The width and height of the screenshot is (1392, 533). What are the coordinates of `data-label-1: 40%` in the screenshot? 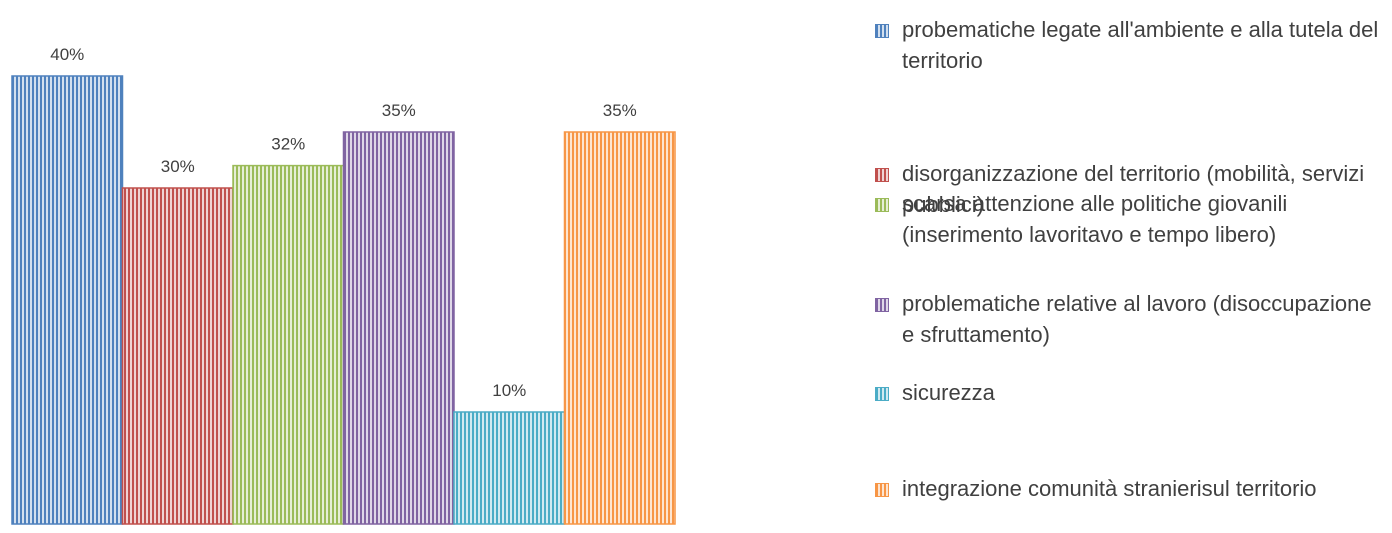 It's located at (67, 54).